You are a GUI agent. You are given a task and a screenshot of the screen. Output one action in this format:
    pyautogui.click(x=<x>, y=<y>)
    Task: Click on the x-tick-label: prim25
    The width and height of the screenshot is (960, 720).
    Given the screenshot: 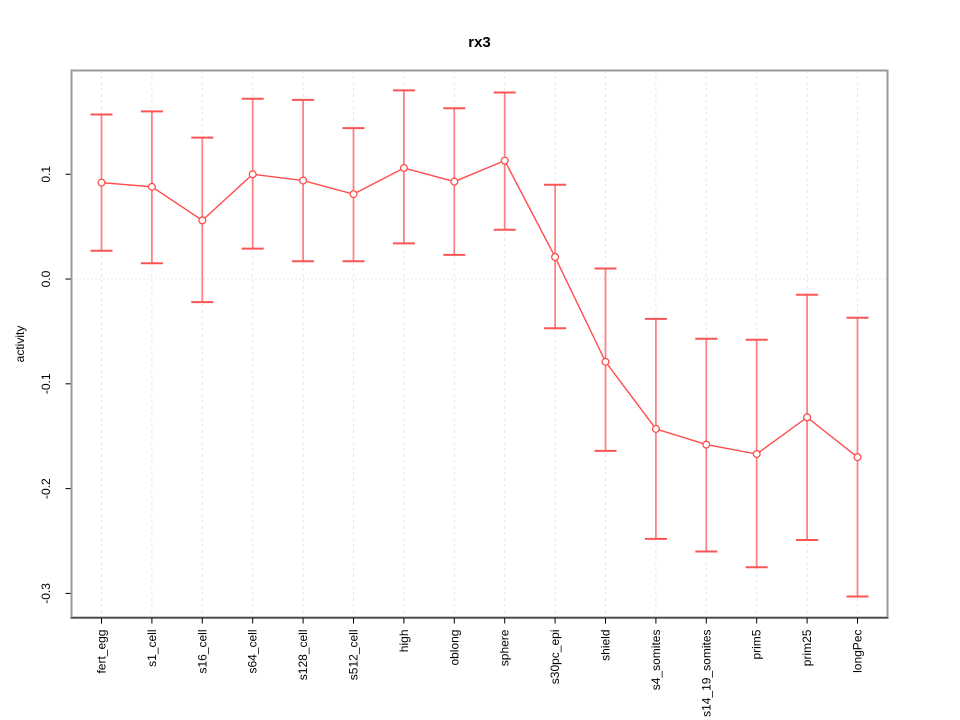 What is the action you would take?
    pyautogui.click(x=807, y=647)
    